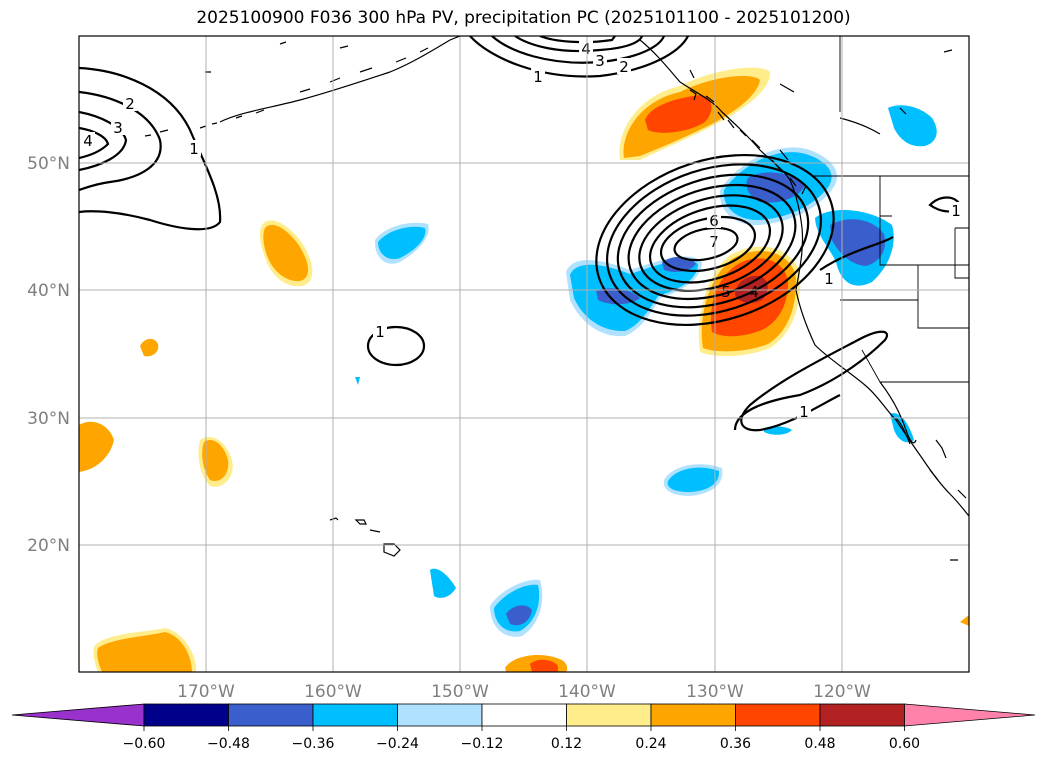 The width and height of the screenshot is (1047, 765). What do you see at coordinates (460, 692) in the screenshot?
I see `lon-label-150w: 150°W` at bounding box center [460, 692].